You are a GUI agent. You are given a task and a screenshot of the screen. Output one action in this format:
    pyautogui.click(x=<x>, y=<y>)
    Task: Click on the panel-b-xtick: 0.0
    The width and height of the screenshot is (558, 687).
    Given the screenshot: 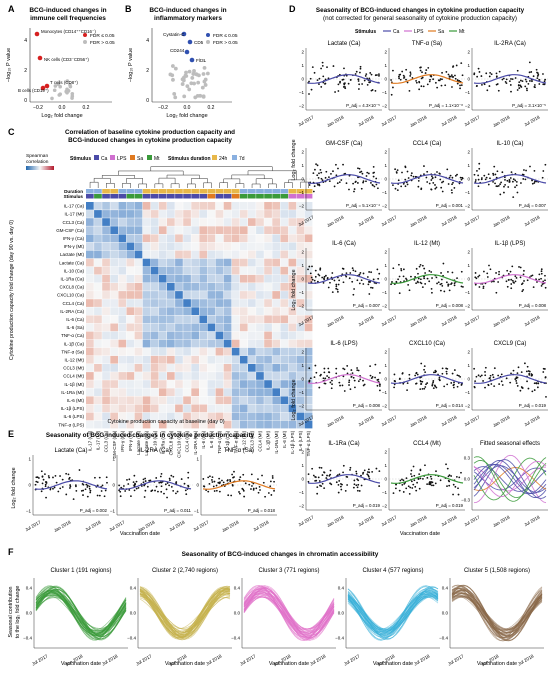 What is the action you would take?
    pyautogui.click(x=187, y=108)
    